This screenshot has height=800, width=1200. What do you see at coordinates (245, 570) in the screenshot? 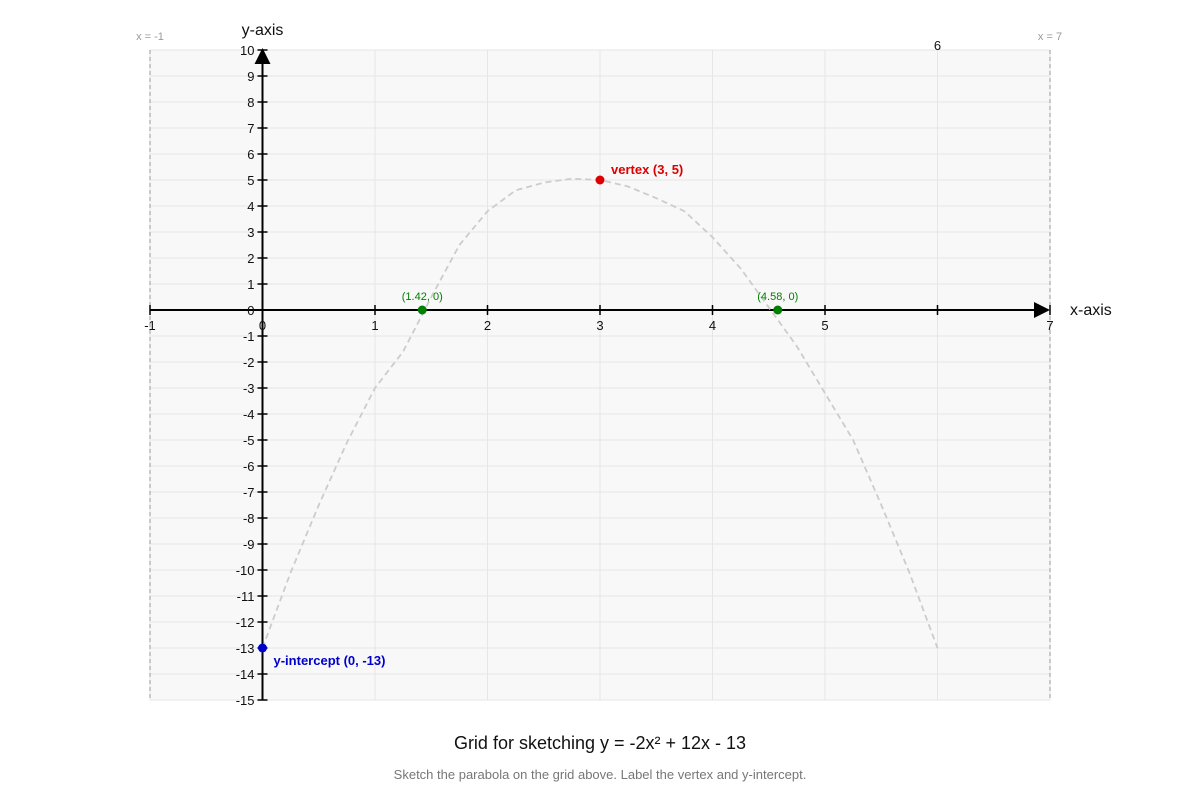
I see `y-tick-label: -10` at bounding box center [245, 570].